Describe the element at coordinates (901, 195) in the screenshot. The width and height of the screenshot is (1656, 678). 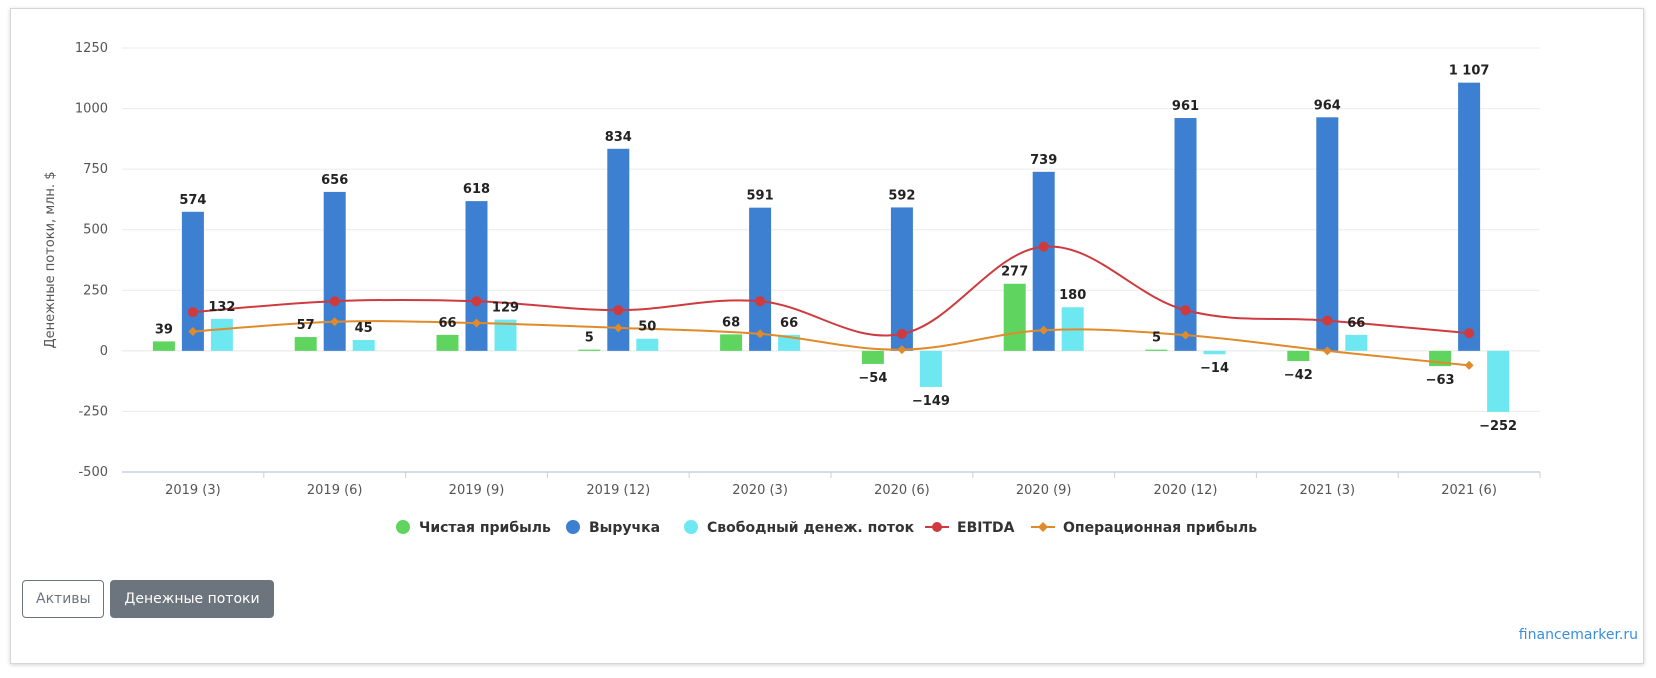
I see `data-label: 592` at that location.